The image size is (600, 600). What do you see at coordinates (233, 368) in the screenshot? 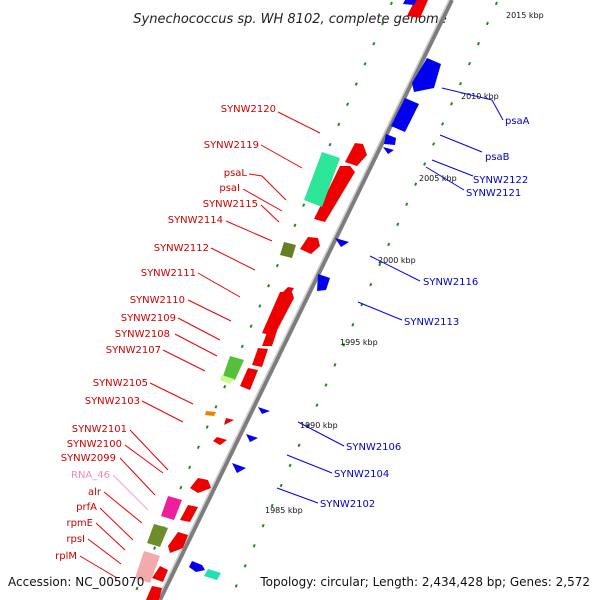
I see `gene-block-green` at bounding box center [233, 368].